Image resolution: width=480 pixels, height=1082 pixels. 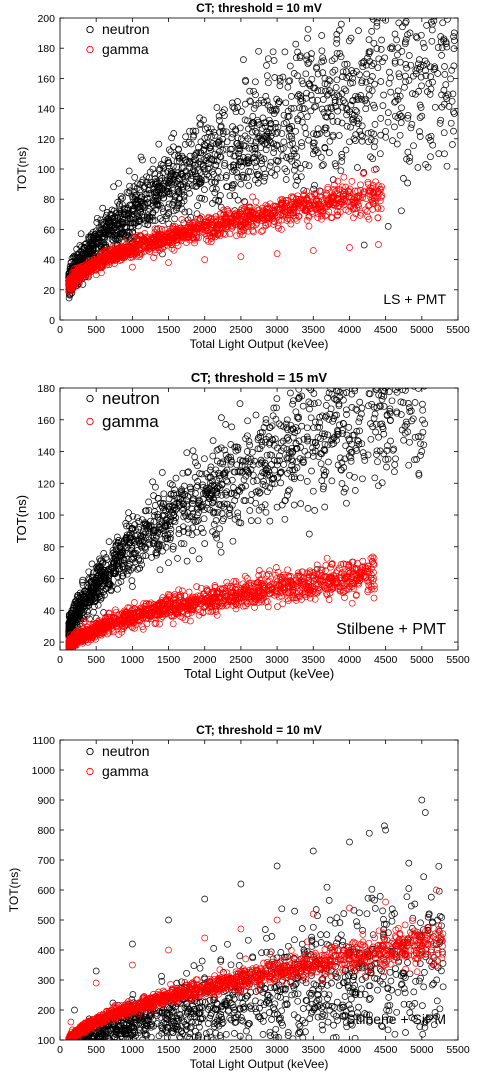 I want to click on x-axis-label: Total Light Output (keVee), so click(x=259, y=344).